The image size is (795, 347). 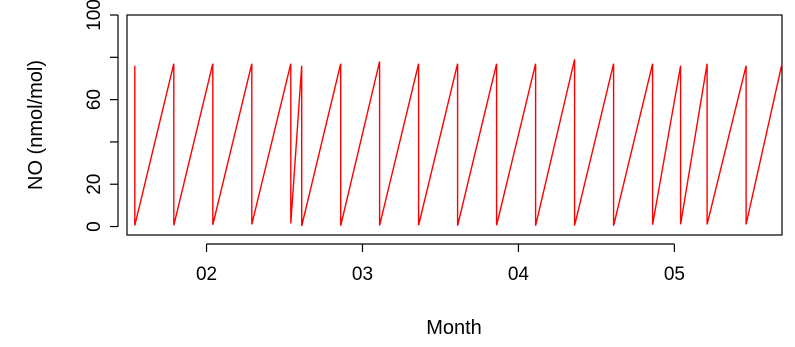 I want to click on x-axis-title: Month, so click(x=454, y=328).